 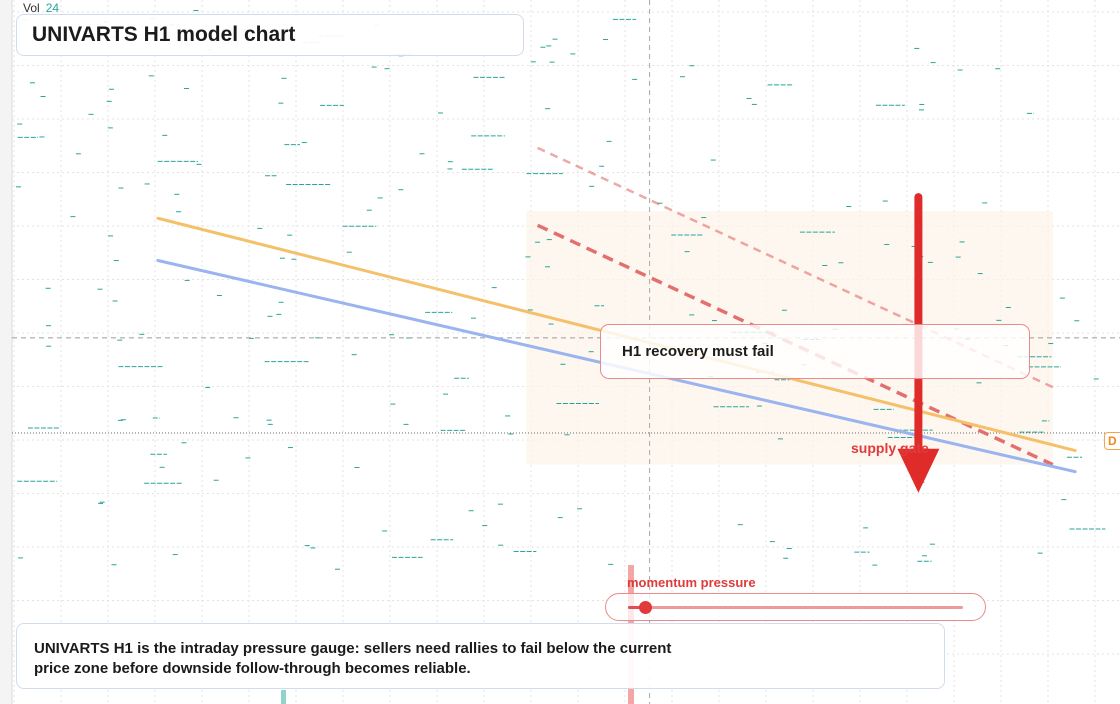 What do you see at coordinates (164, 34) in the screenshot?
I see `page-title: UNIVARTS H1 model chart` at bounding box center [164, 34].